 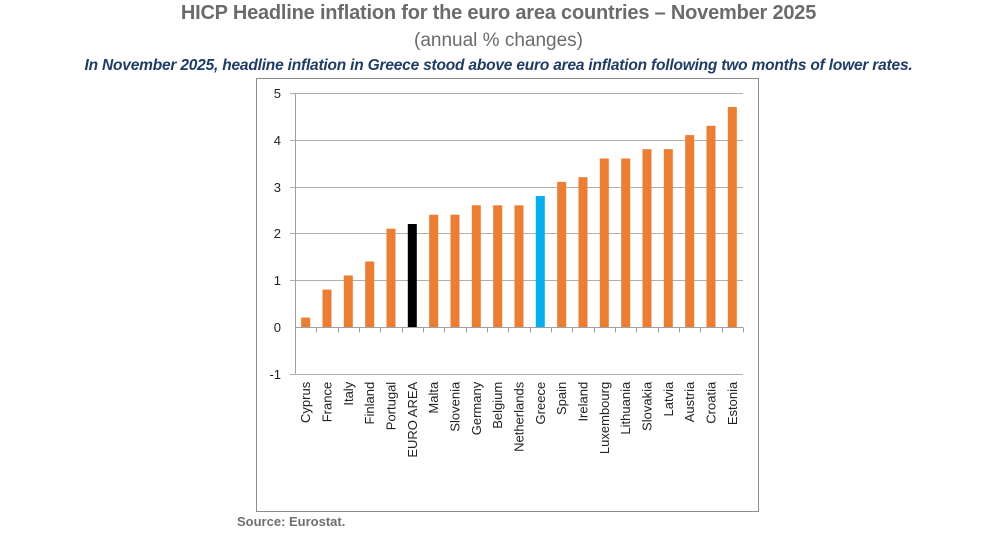 What do you see at coordinates (369, 403) in the screenshot?
I see `x-tick-label: Finland` at bounding box center [369, 403].